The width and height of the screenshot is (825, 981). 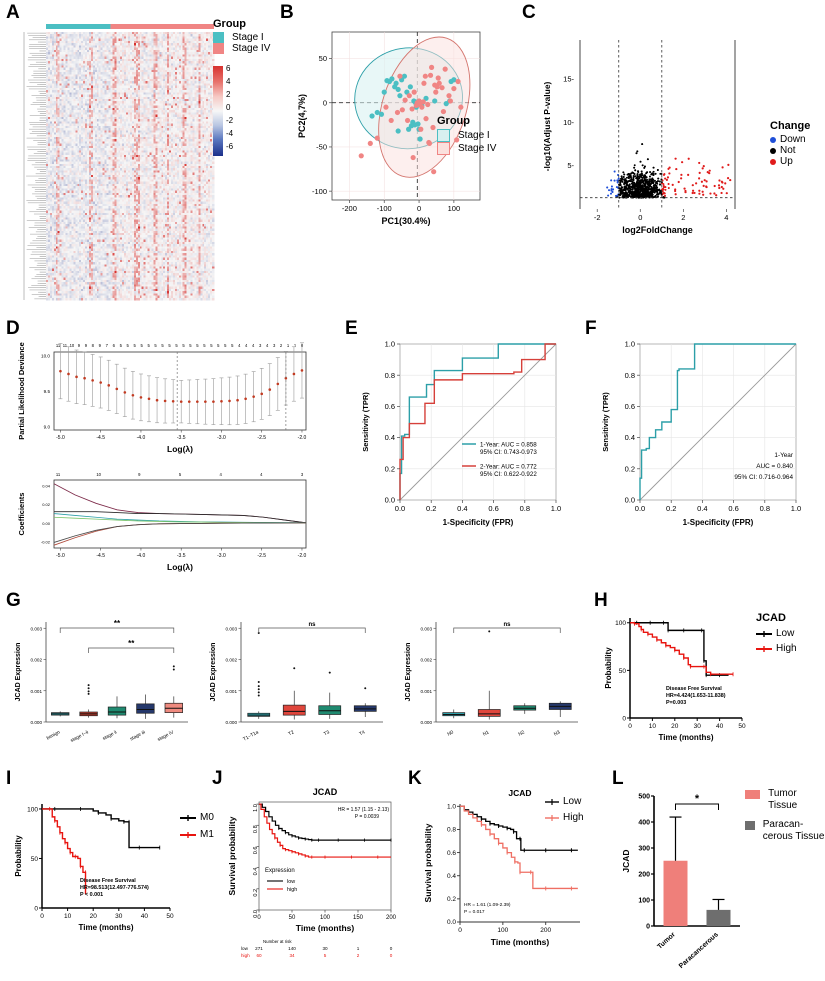 I want to click on tumor-swatch, so click(x=753, y=794).